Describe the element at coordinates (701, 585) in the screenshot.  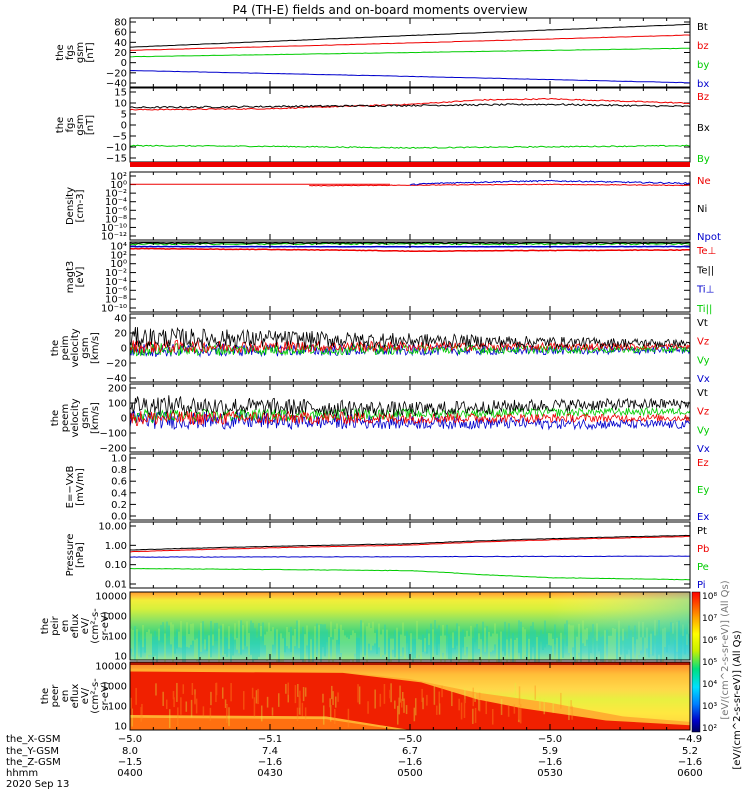
I see `legend-pressure-3: Pi` at that location.